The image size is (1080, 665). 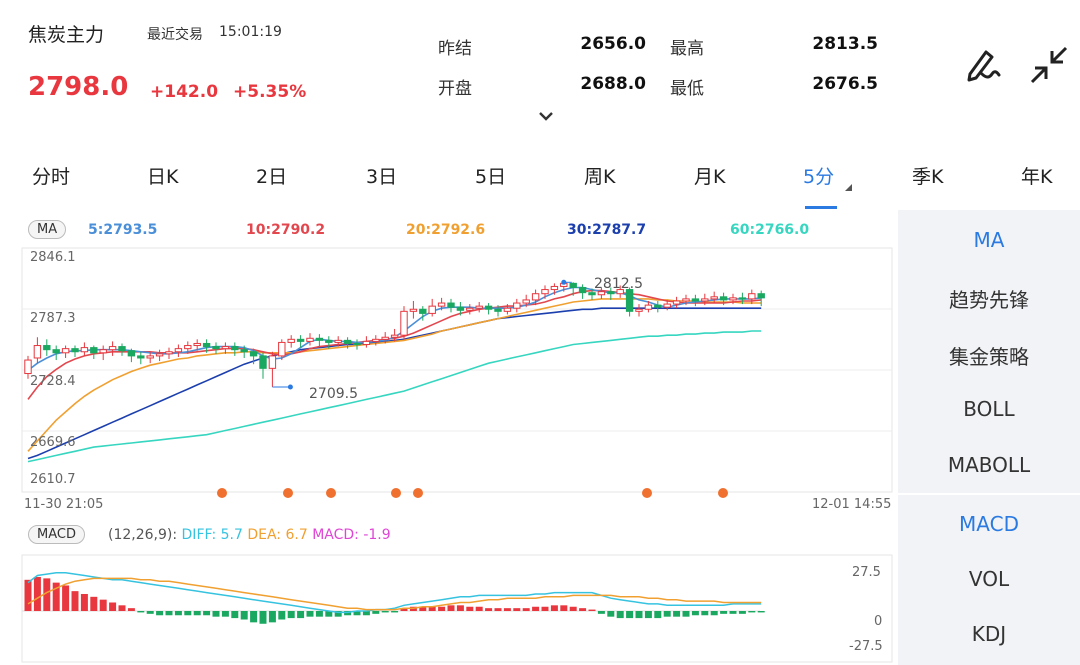 I want to click on tab-monthly-k: 月K, so click(x=710, y=177).